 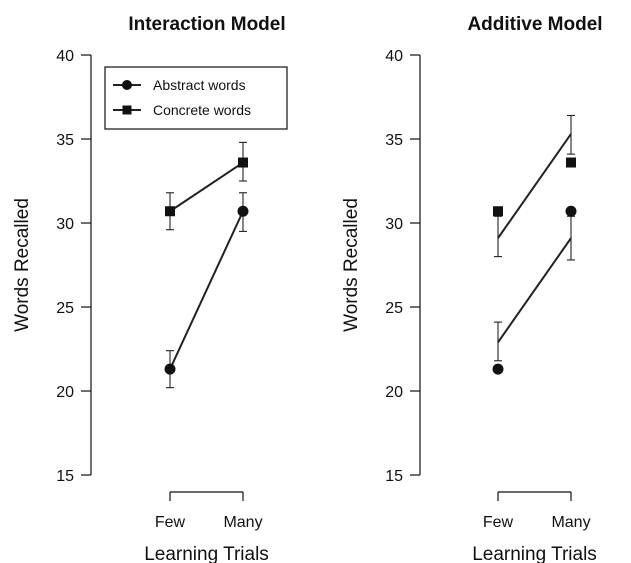 What do you see at coordinates (534, 24) in the screenshot?
I see `chart-title: Additive Model` at bounding box center [534, 24].